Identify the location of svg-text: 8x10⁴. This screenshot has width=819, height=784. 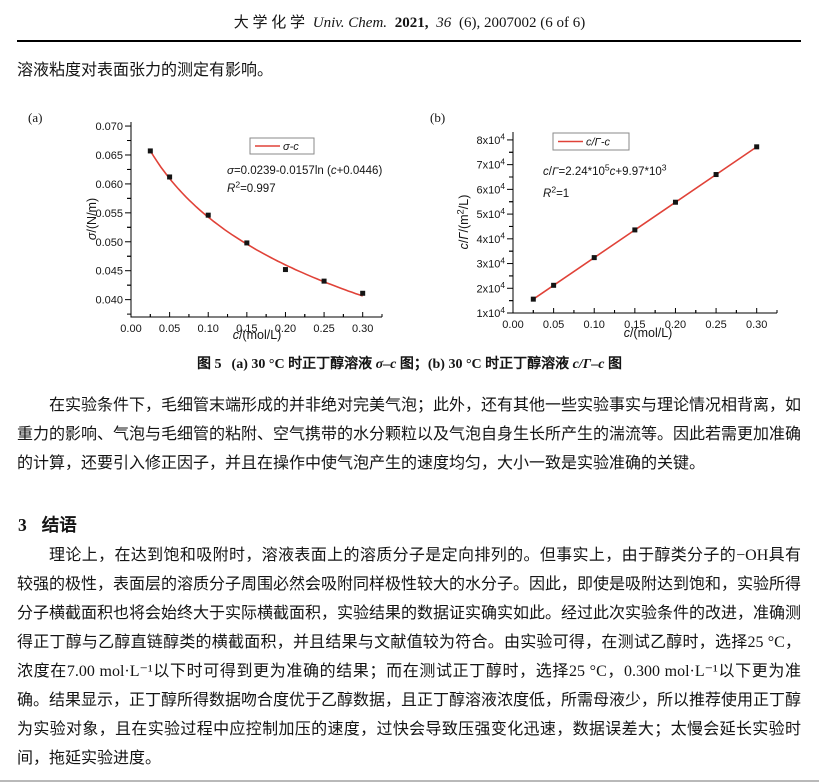
(491, 139).